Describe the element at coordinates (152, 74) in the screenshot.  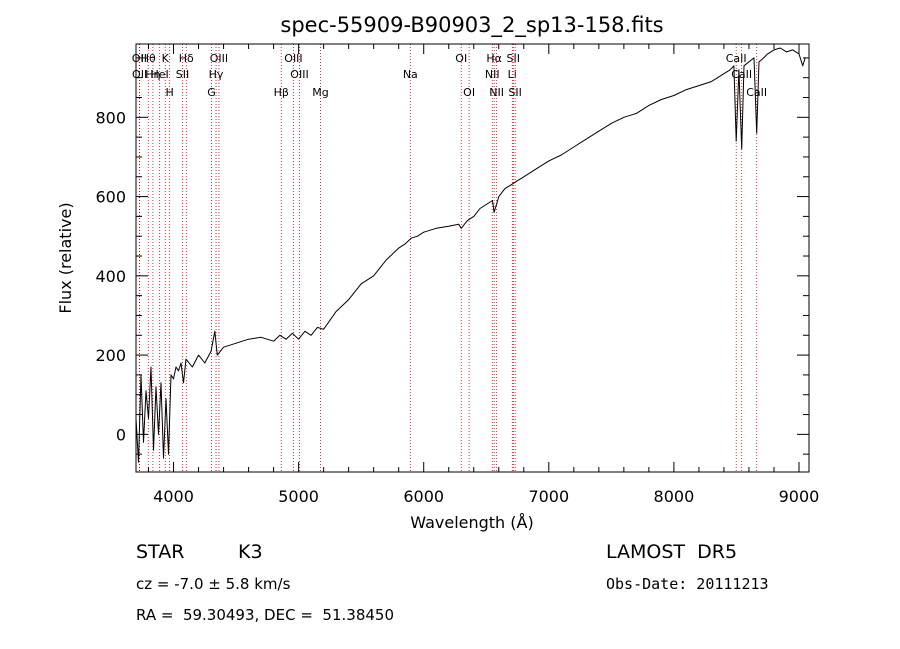
I see `spectral-line-label: Hη` at that location.